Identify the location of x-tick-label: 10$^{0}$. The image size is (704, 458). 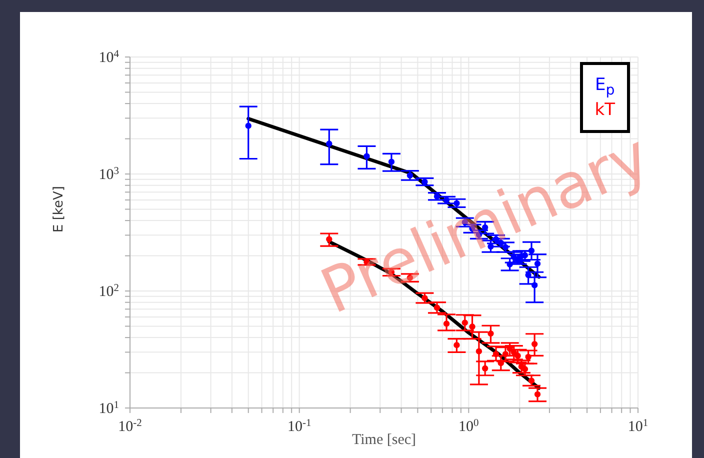
(468, 426).